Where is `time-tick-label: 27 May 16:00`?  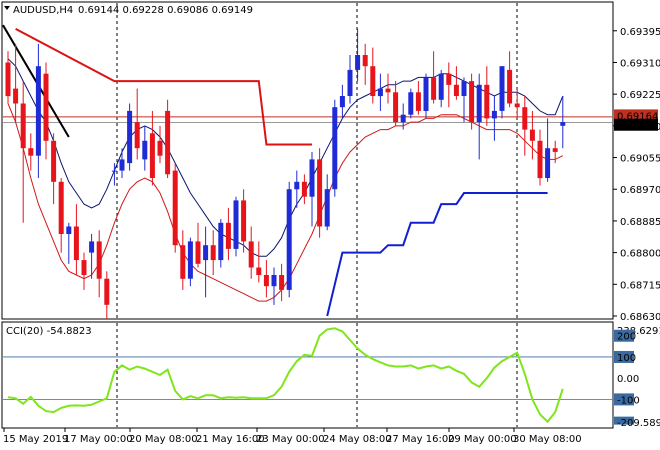 time-tick-label: 27 May 16:00 is located at coordinates (420, 439).